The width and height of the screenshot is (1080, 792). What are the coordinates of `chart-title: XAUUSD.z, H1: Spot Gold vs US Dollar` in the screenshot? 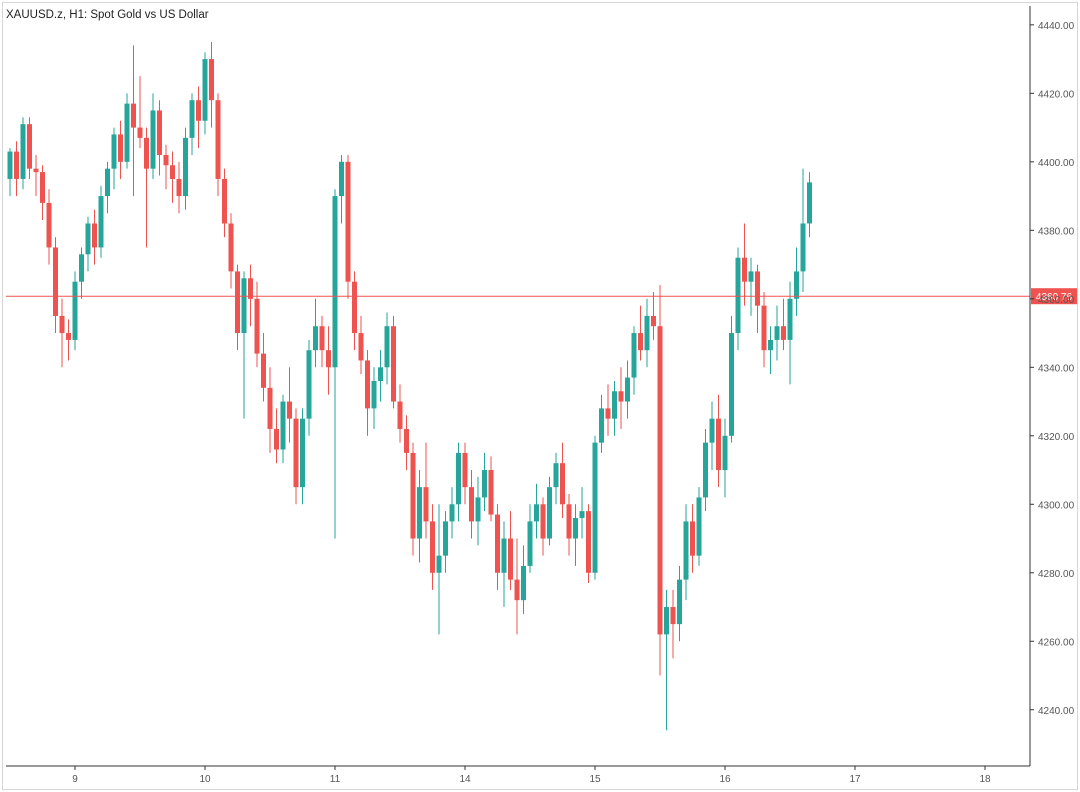 It's located at (107, 15).